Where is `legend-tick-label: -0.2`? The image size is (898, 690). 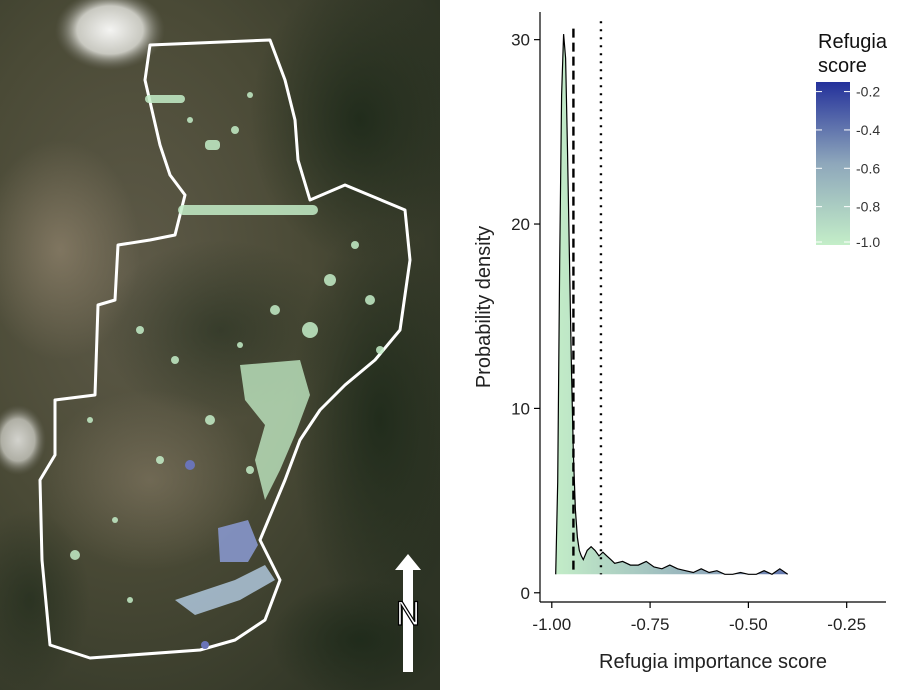
legend-tick-label: -0.2 is located at coordinates (868, 92).